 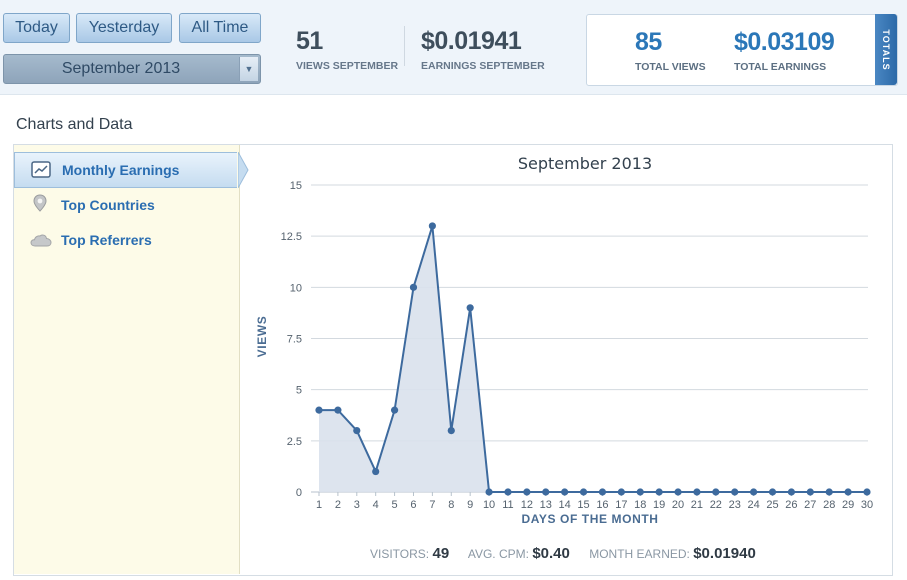 I want to click on totals-tab: TOTALS, so click(x=886, y=49).